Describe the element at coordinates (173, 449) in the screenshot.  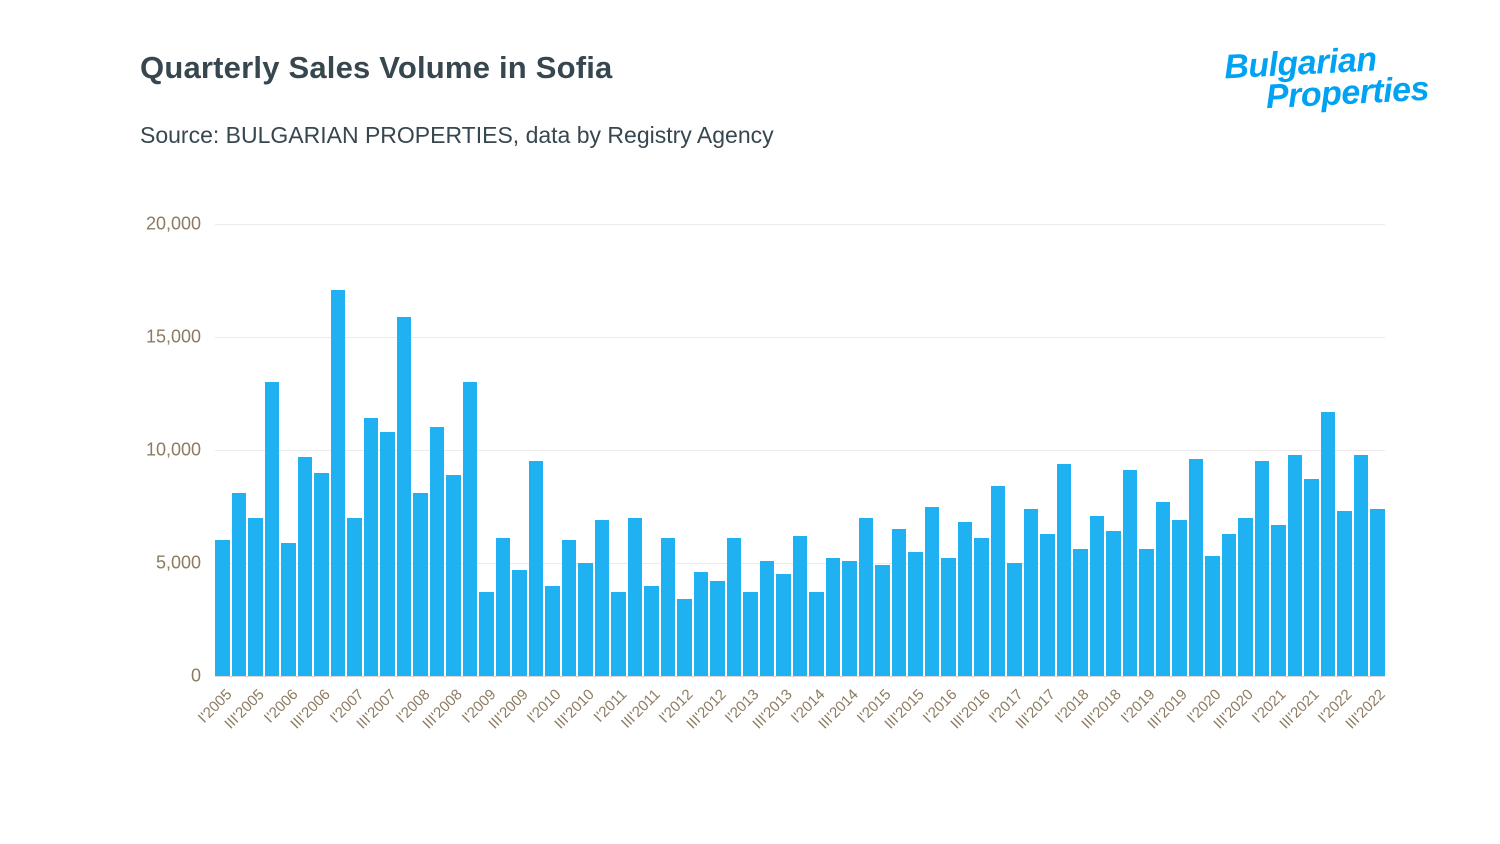
I see `y-axis-tick-label: 10,000` at that location.